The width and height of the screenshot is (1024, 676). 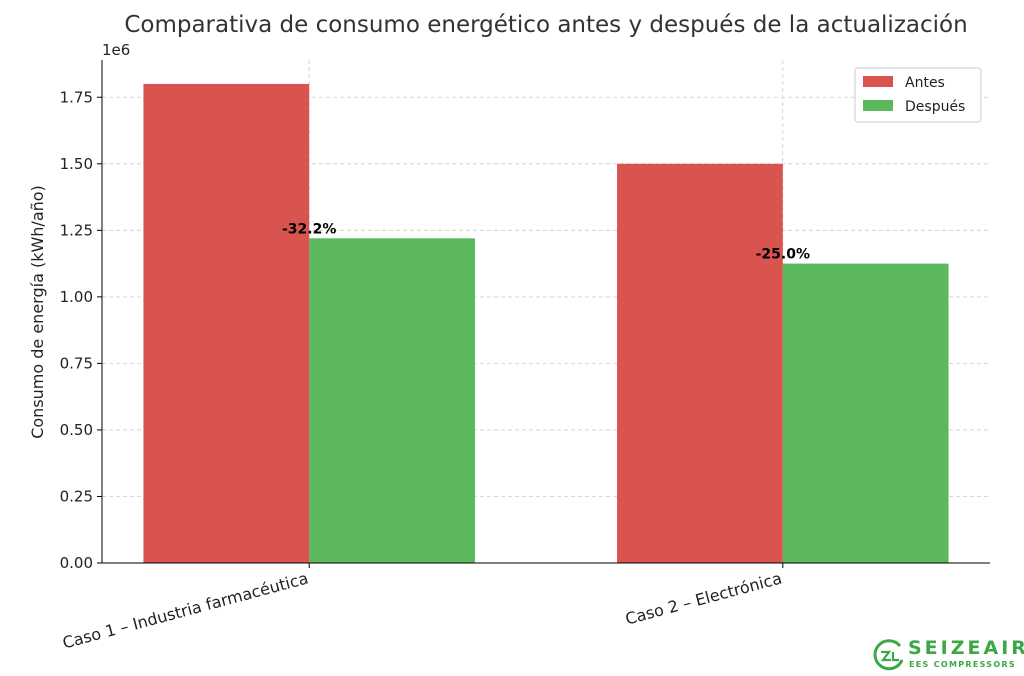 I want to click on y-axis-label: Consumo de energía (kWh/año), so click(x=37, y=312).